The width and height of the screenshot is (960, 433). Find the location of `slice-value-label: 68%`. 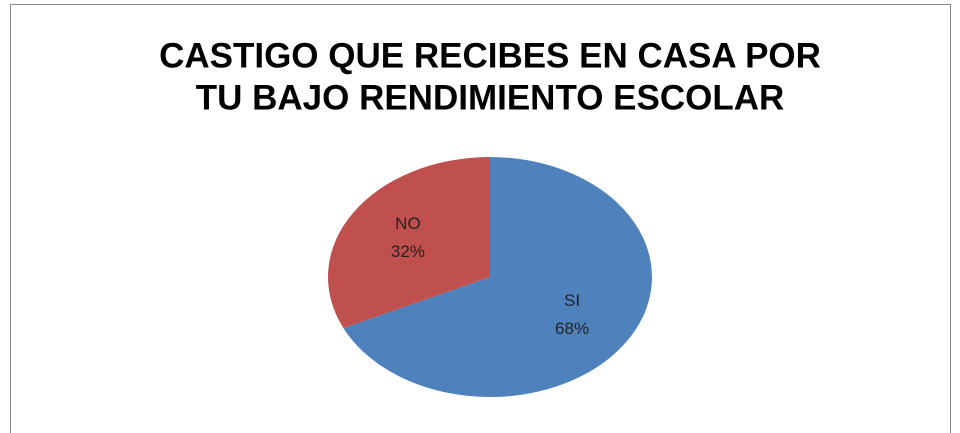

slice-value-label: 68% is located at coordinates (572, 328).